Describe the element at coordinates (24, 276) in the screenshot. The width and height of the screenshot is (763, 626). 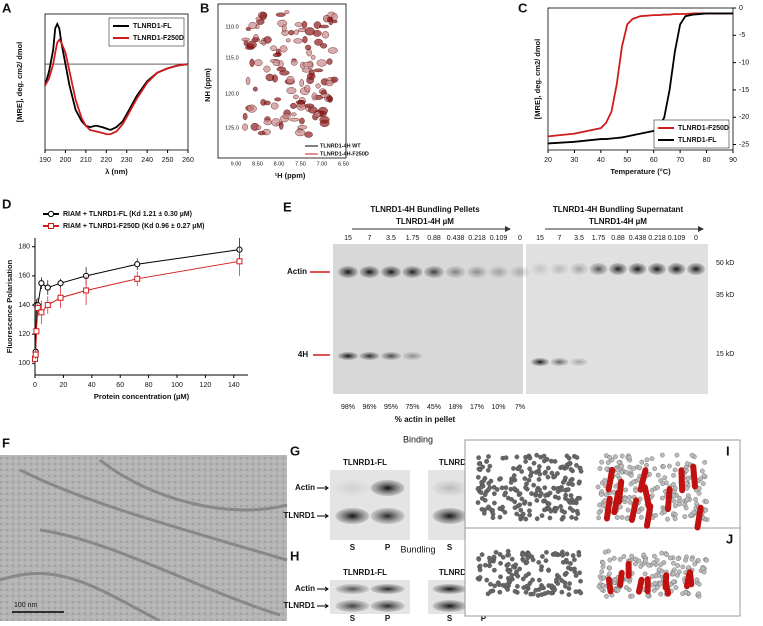
I see `y-tick-label: 160` at that location.